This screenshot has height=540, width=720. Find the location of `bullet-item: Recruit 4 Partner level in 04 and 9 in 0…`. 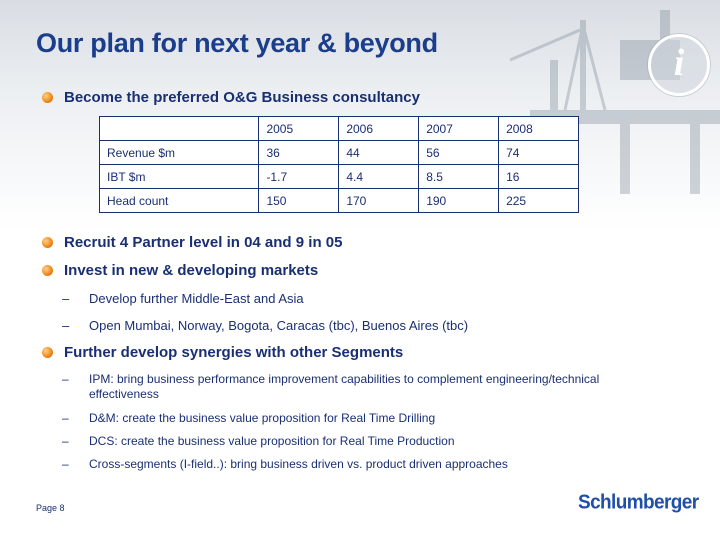

bullet-item: Recruit 4 Partner level in 04 and 9 in 0… is located at coordinates (192, 242).